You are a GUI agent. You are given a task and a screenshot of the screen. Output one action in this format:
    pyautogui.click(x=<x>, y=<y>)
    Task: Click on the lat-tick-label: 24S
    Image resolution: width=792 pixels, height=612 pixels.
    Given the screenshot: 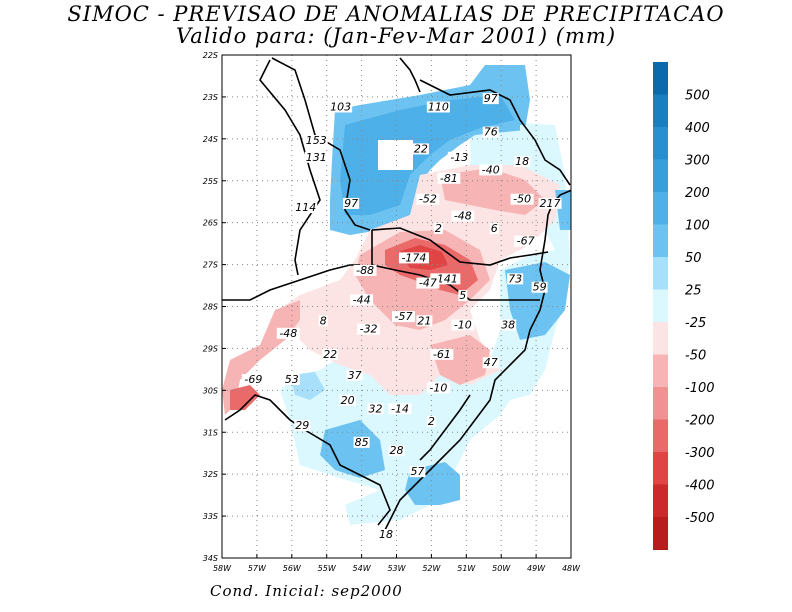 What is the action you would take?
    pyautogui.click(x=210, y=139)
    